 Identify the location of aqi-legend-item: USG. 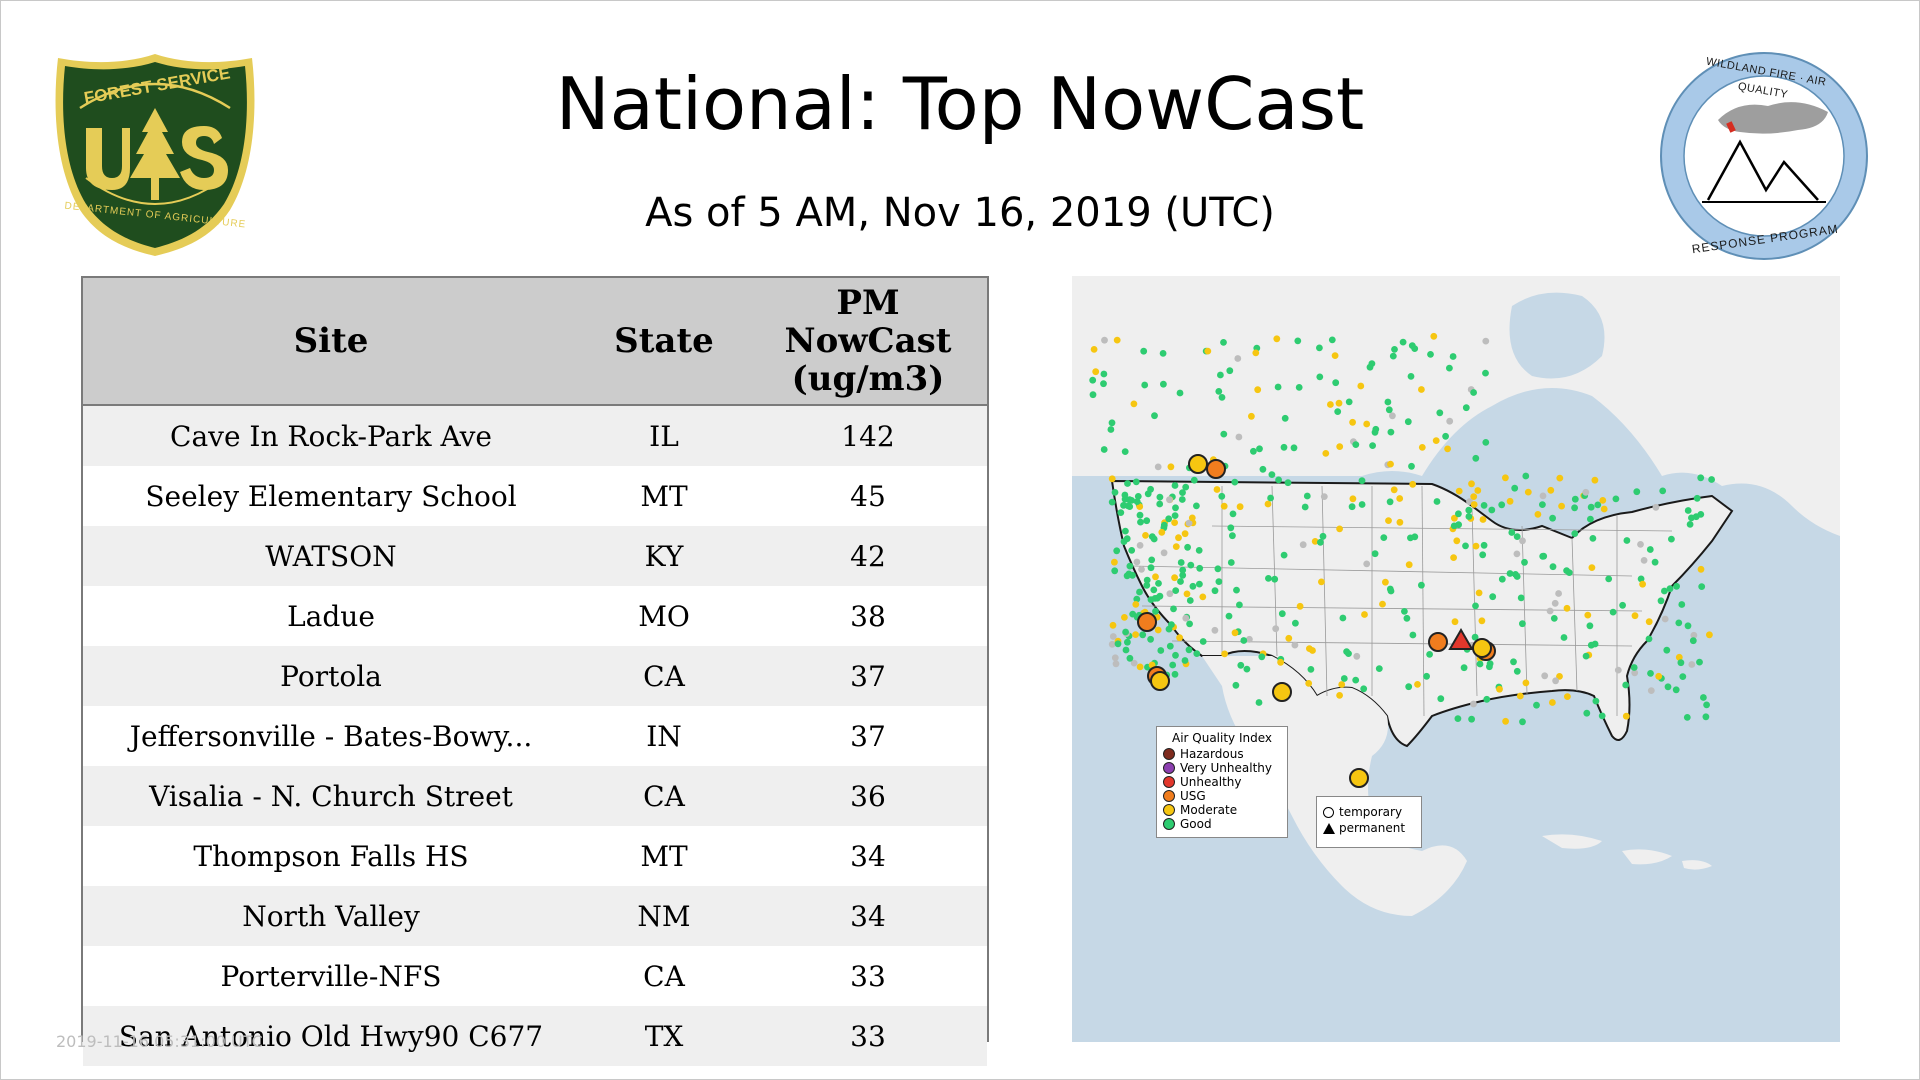
(1225, 796).